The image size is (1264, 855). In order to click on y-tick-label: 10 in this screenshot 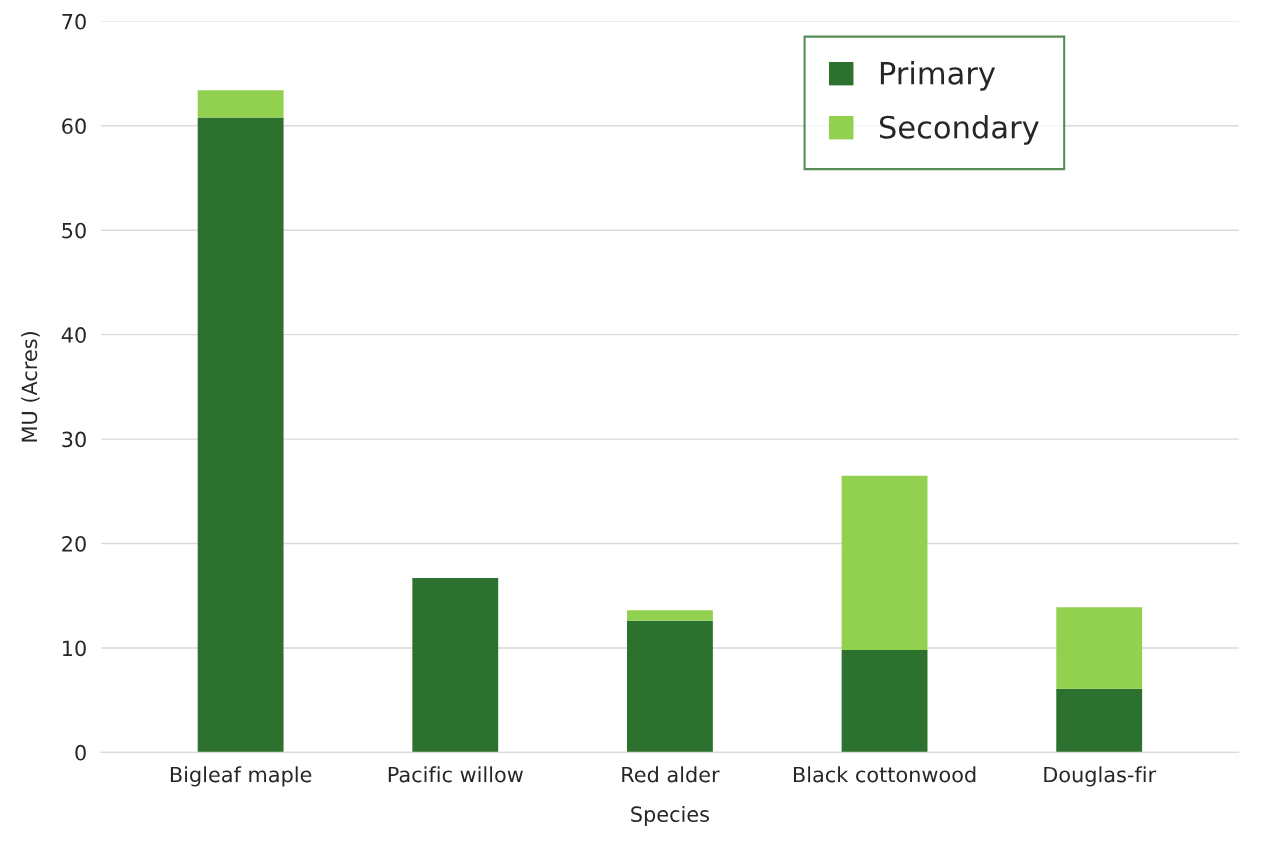, I will do `click(74, 648)`.